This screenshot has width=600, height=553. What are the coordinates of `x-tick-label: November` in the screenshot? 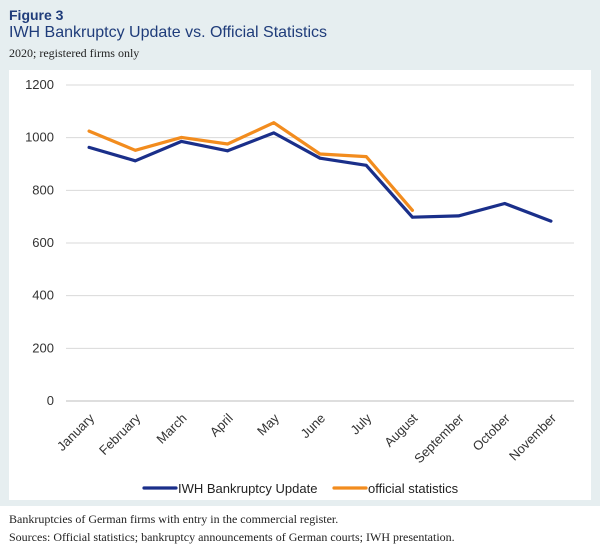 It's located at (532, 436).